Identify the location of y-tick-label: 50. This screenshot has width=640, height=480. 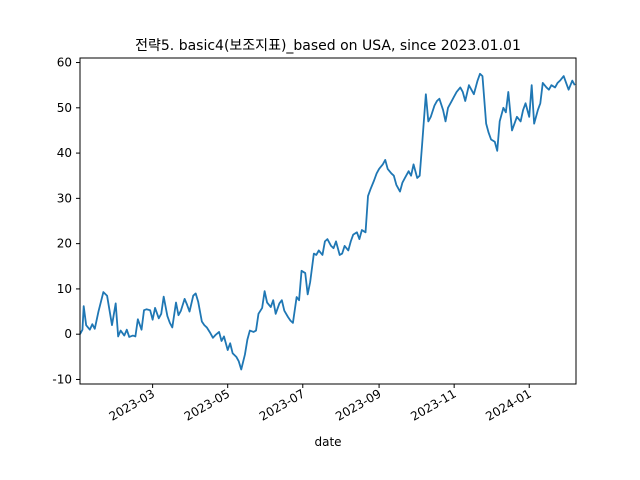
(64, 108).